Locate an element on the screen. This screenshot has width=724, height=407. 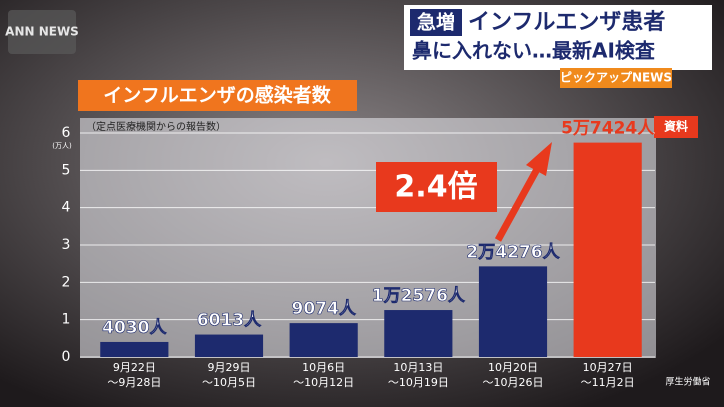
value-label: 6013人 is located at coordinates (229, 321).